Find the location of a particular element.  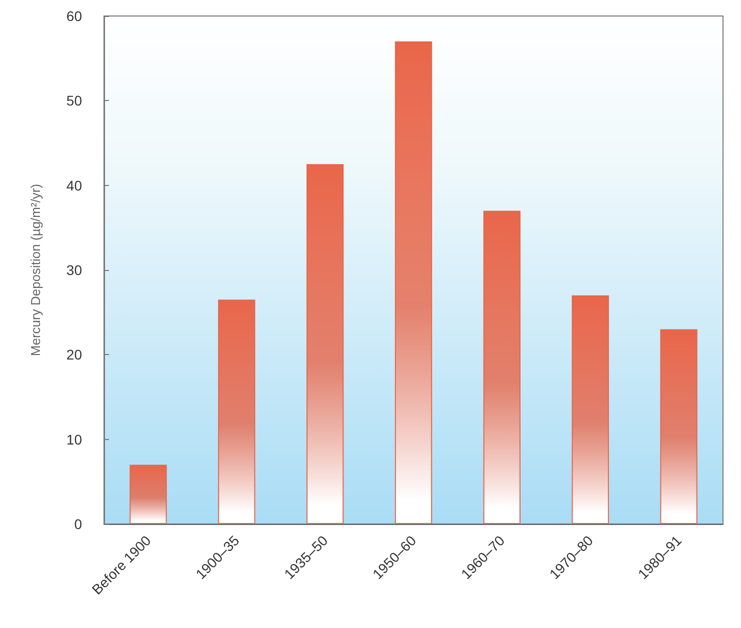

y-axis-title: Mercury Deposition (µg/m²/yr) is located at coordinates (35, 270).